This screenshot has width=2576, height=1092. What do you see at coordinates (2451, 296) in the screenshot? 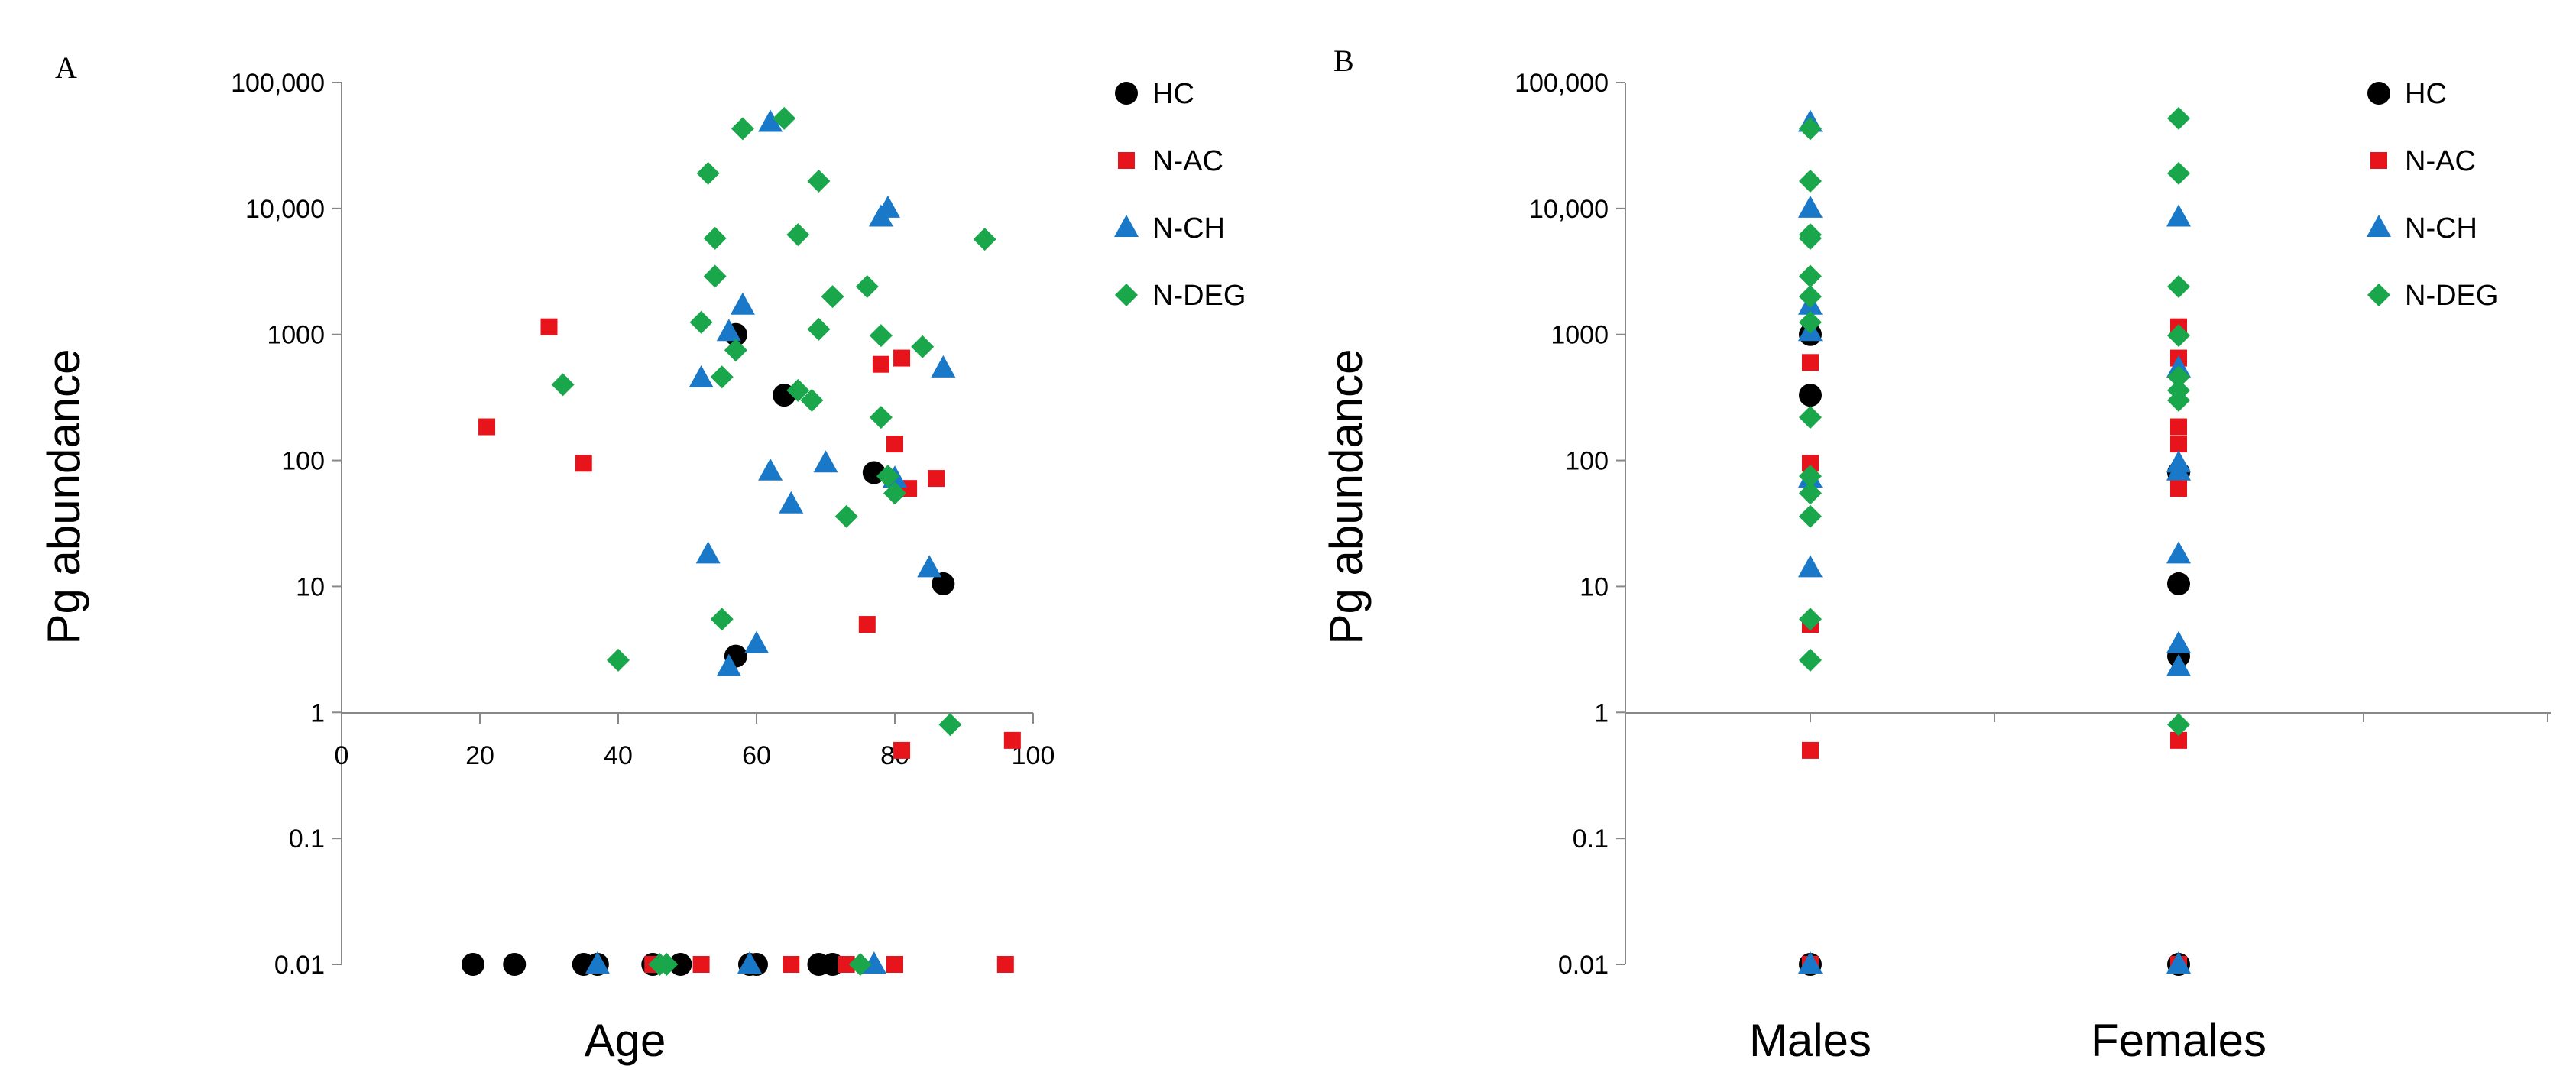
I see `legend-label-n-deg: N-DEG` at bounding box center [2451, 296].